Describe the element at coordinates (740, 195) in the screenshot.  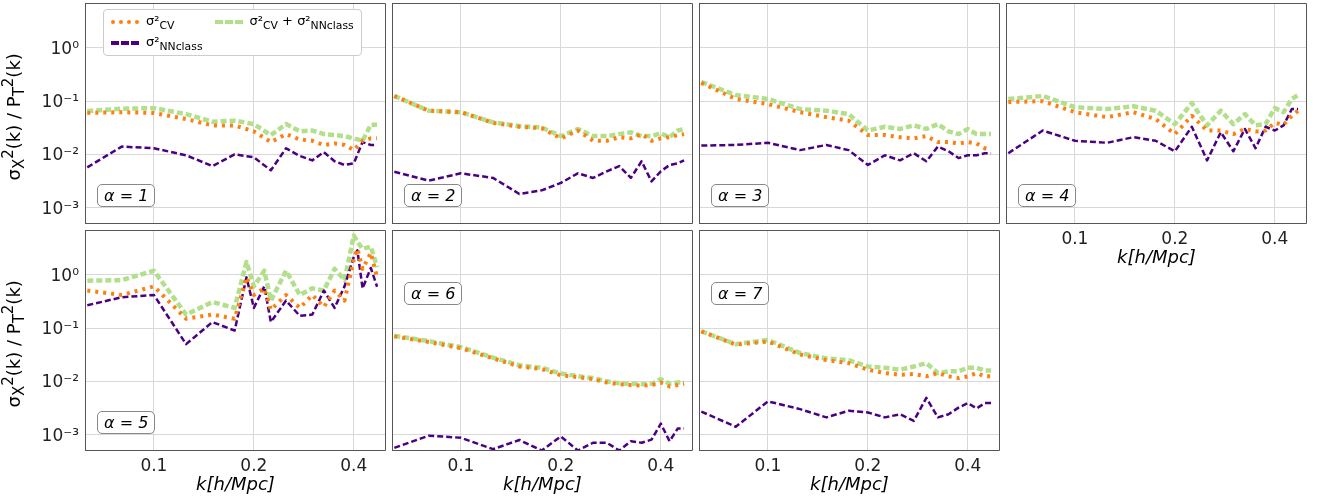
I see `annotation: α = 3` at that location.